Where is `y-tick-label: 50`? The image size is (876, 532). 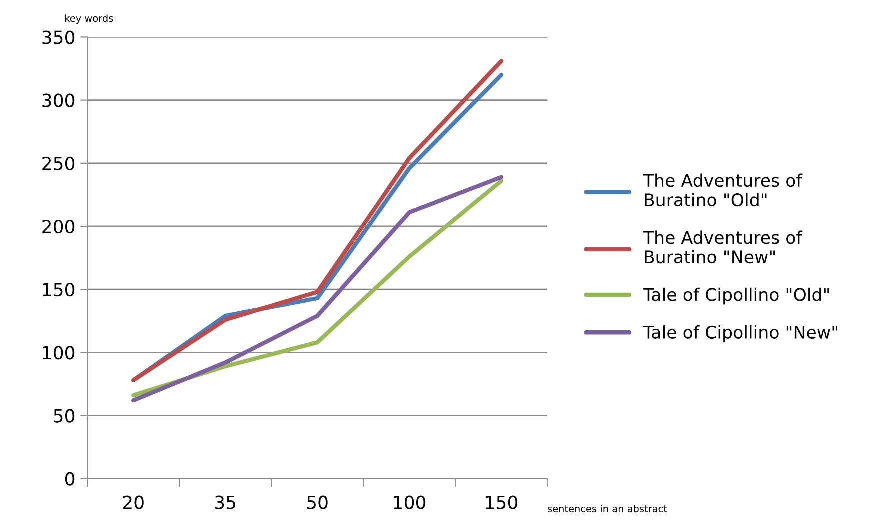 y-tick-label: 50 is located at coordinates (64, 416).